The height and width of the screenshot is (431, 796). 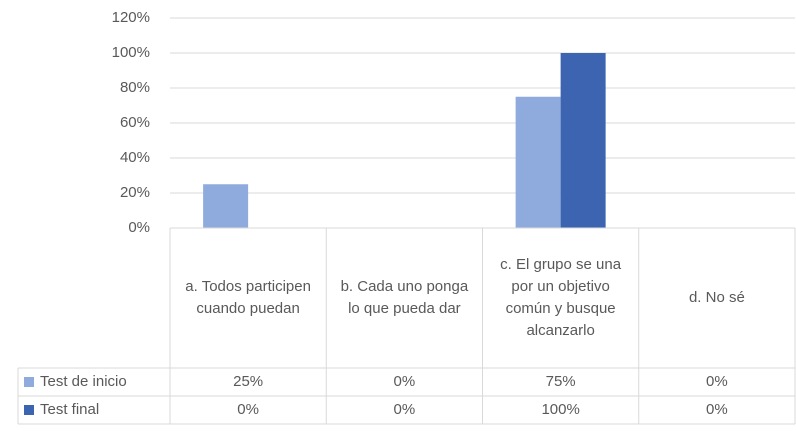 I want to click on table-value: 100%, so click(x=560, y=409).